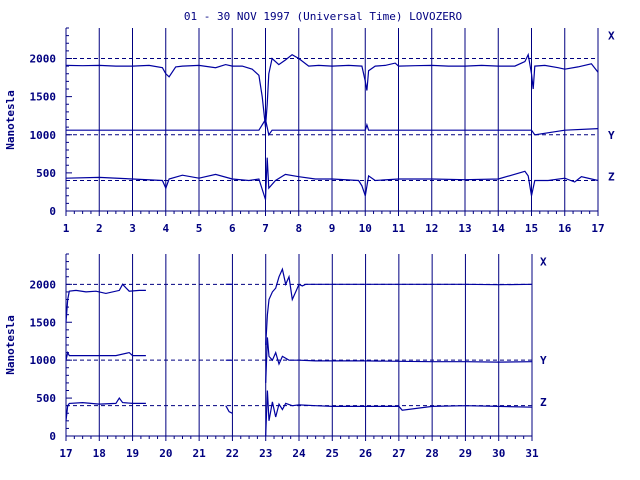  I want to click on x-tick-label: 11, so click(399, 228).